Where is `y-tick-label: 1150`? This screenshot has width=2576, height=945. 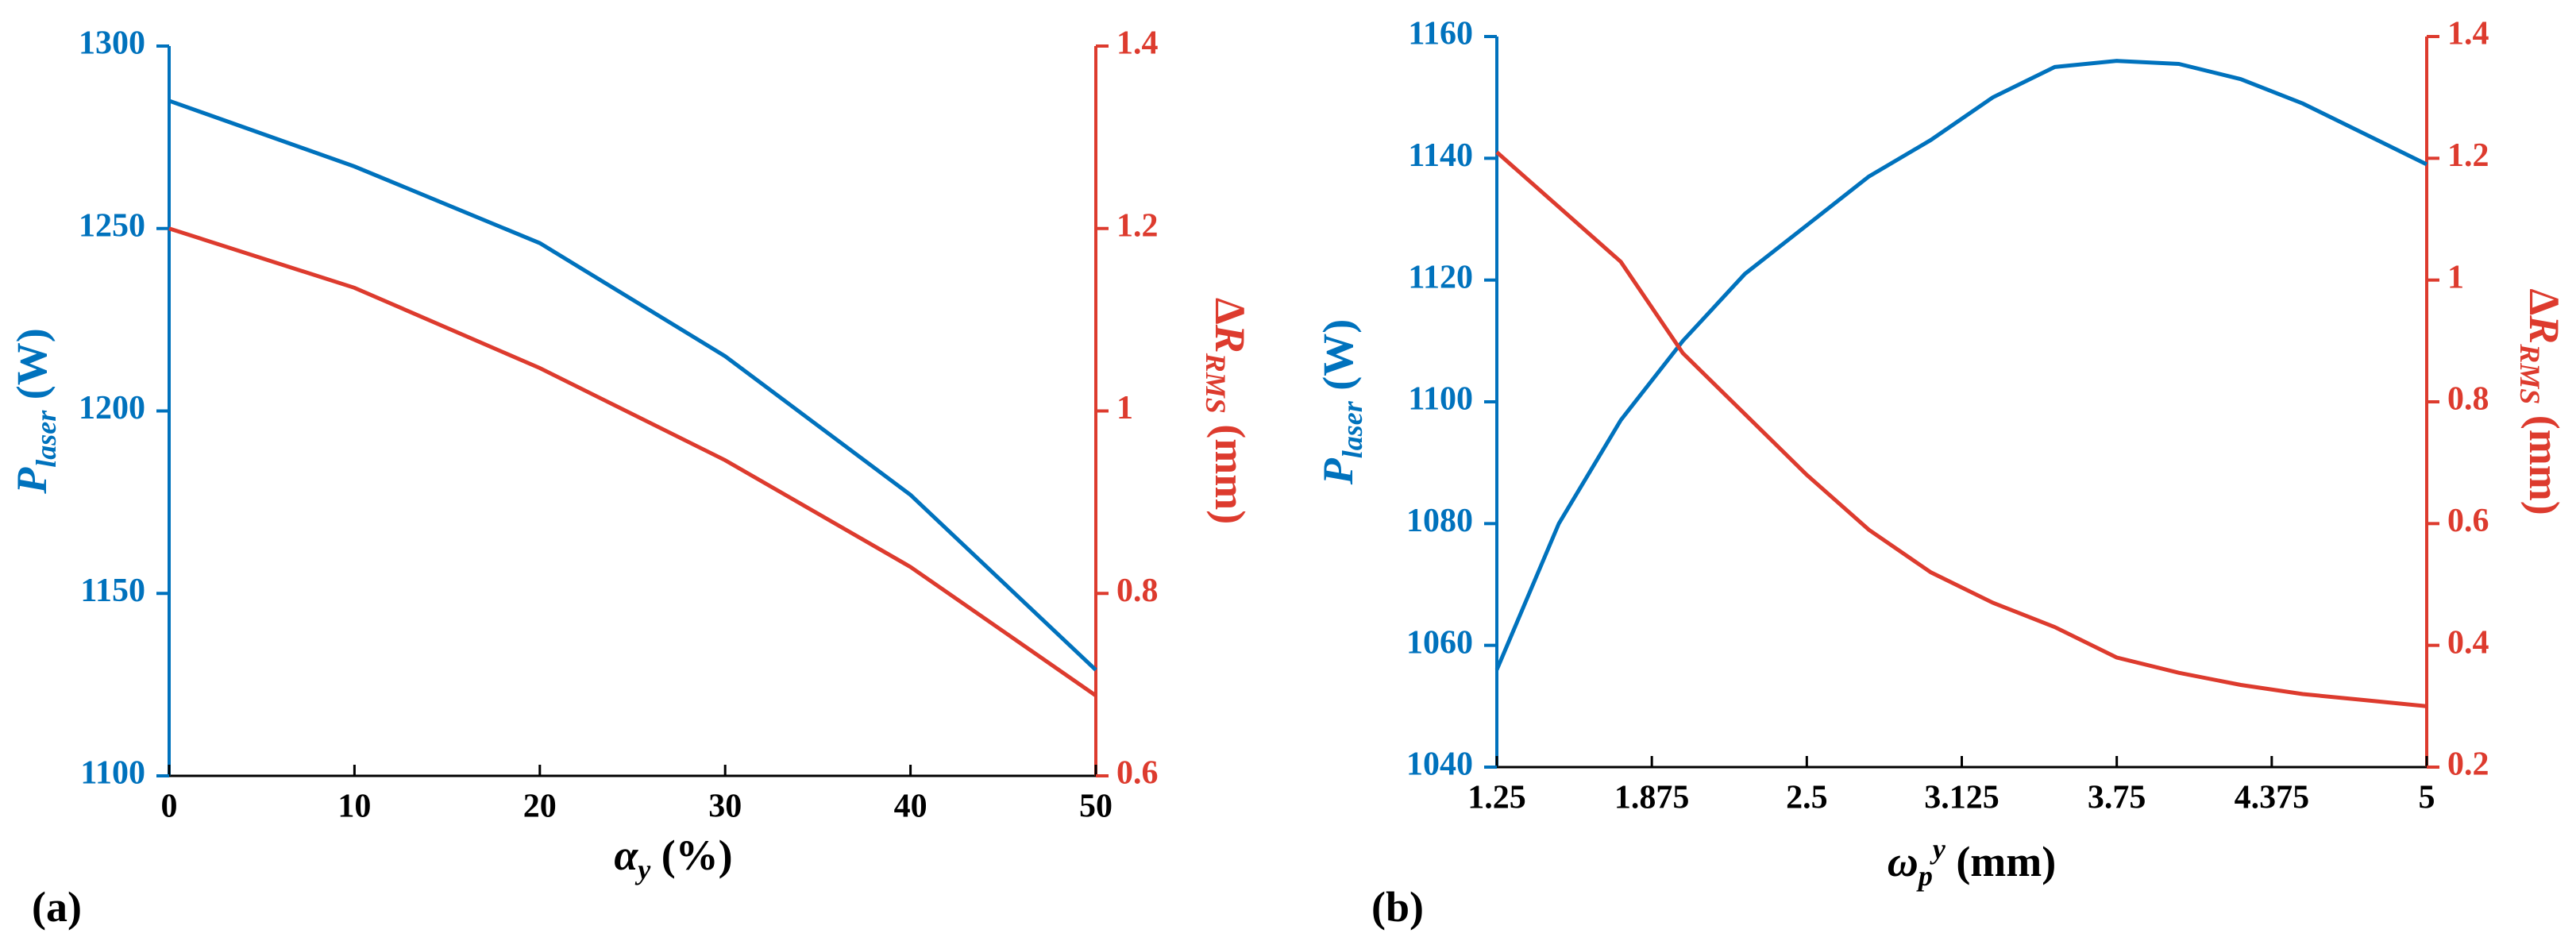
y-tick-label: 1150 is located at coordinates (112, 591).